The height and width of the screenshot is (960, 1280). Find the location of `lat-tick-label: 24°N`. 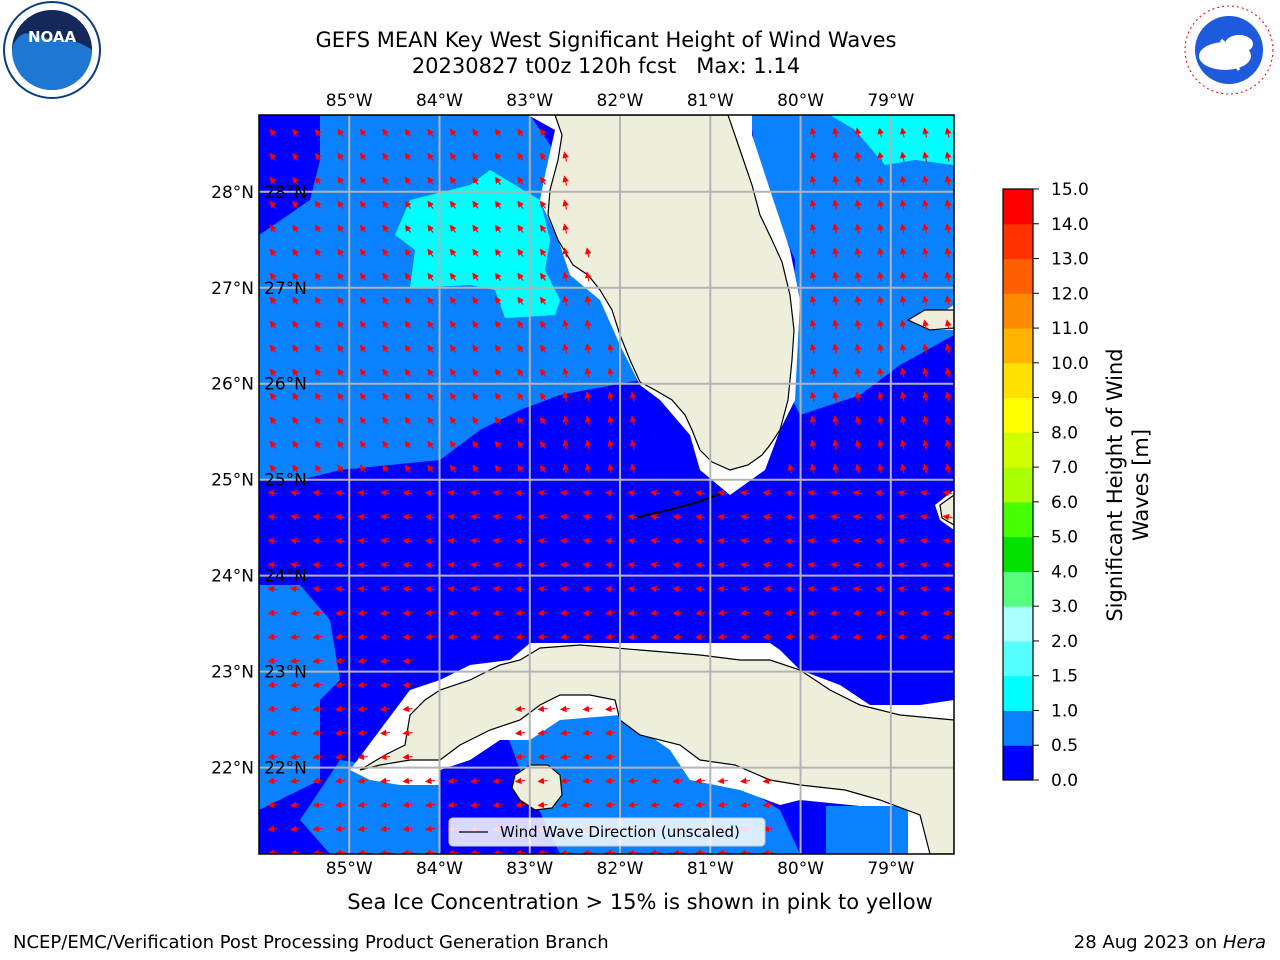

lat-tick-label: 24°N is located at coordinates (232, 577).